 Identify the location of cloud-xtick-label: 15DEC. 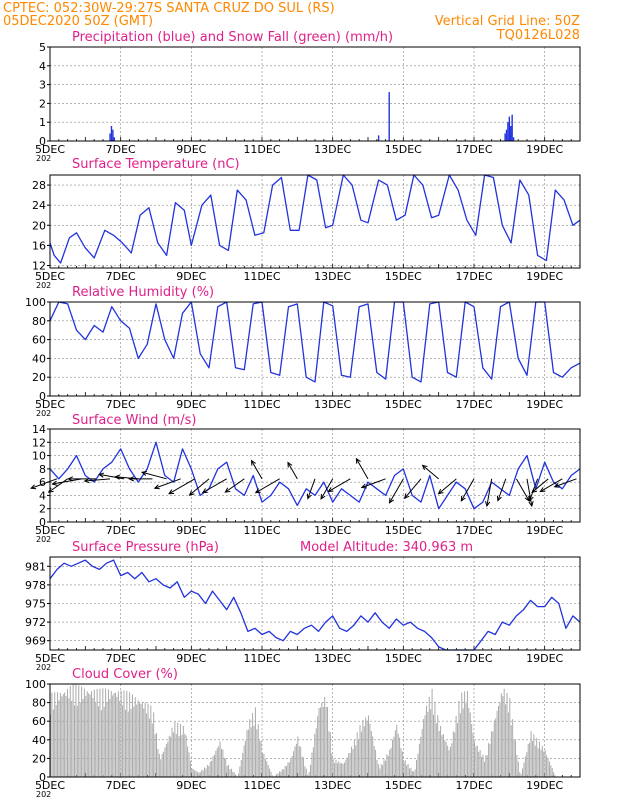
(403, 785).